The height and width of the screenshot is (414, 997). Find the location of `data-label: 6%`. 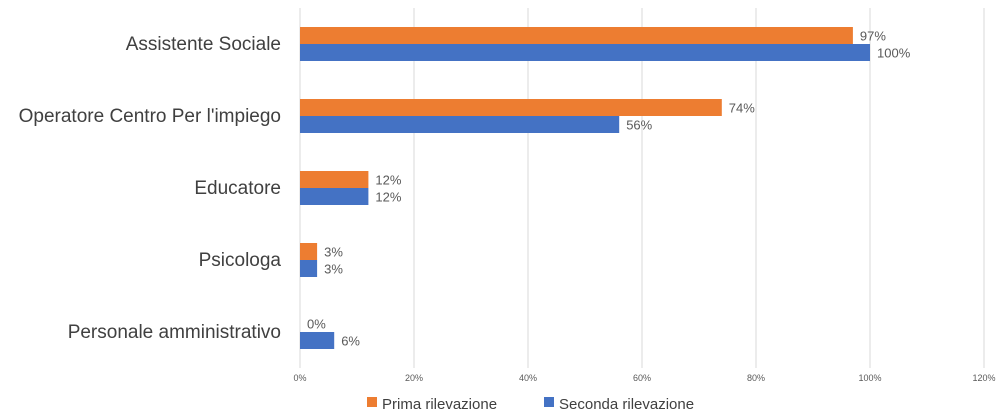

data-label: 6% is located at coordinates (350, 341).